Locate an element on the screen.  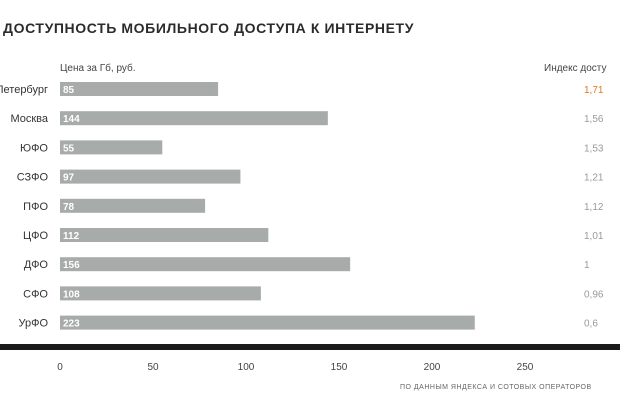
bar-value-label: 156 is located at coordinates (71, 265).